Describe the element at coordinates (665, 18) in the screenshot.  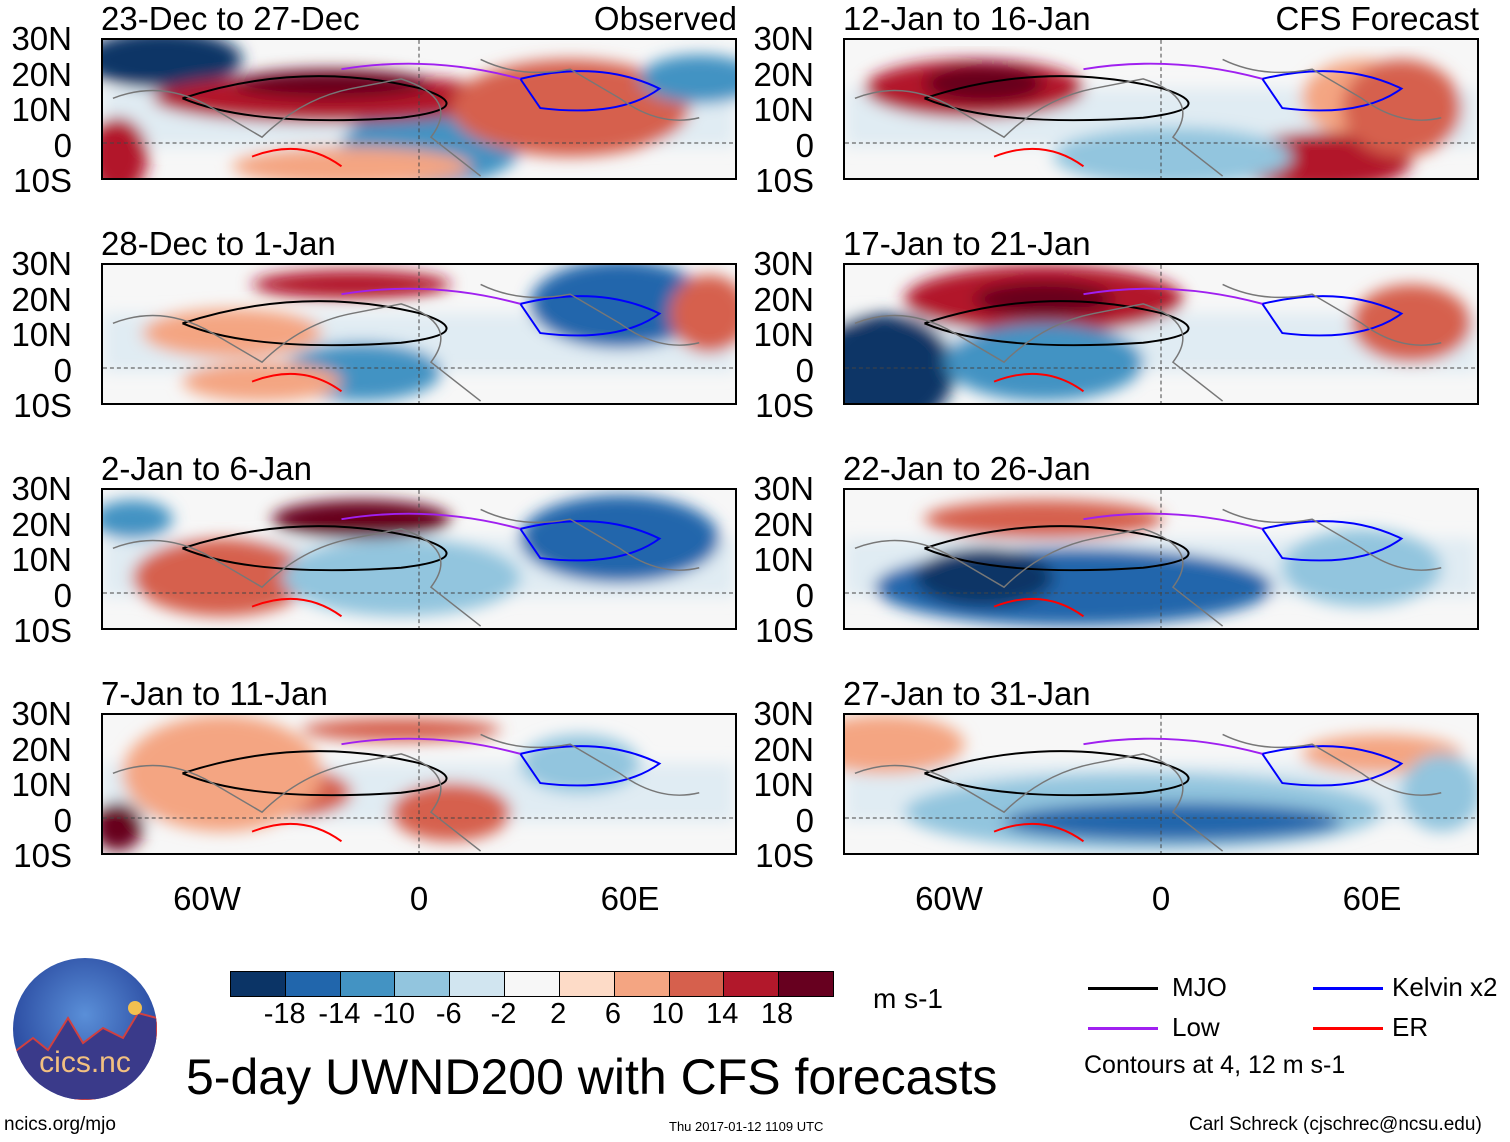
I see `observed-label: Observed` at that location.